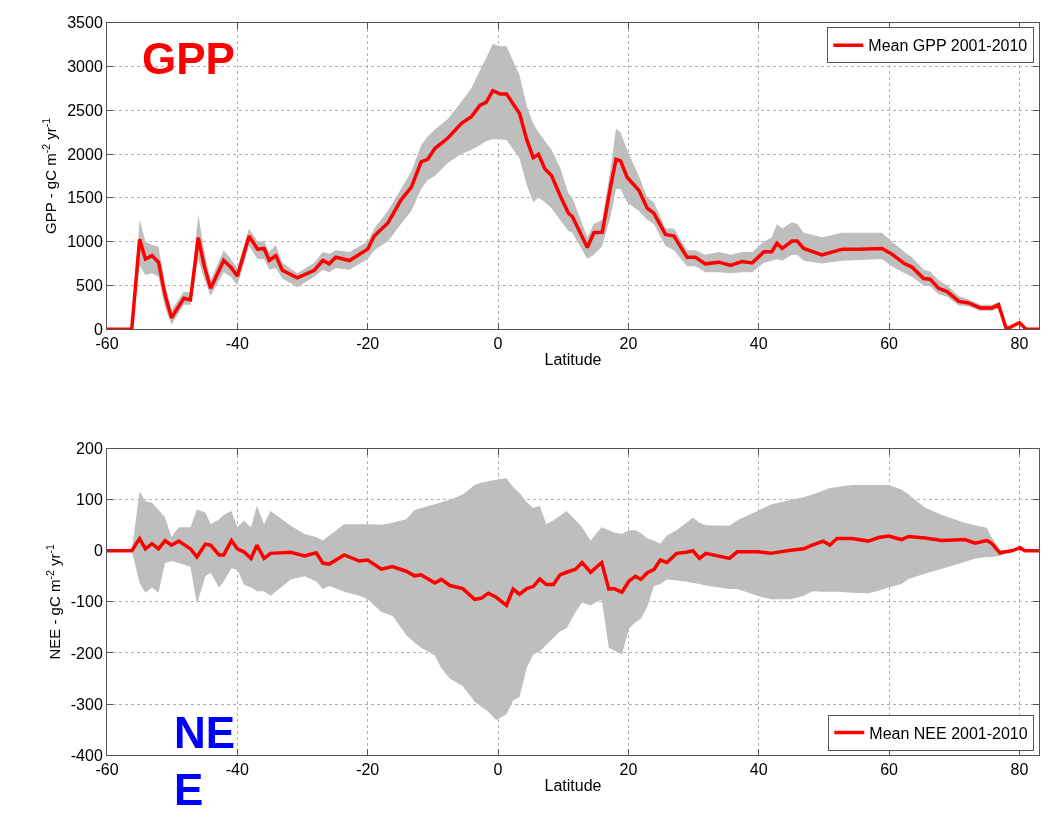 The width and height of the screenshot is (1041, 817). What do you see at coordinates (85, 23) in the screenshot?
I see `y-tick-label: 3500` at bounding box center [85, 23].